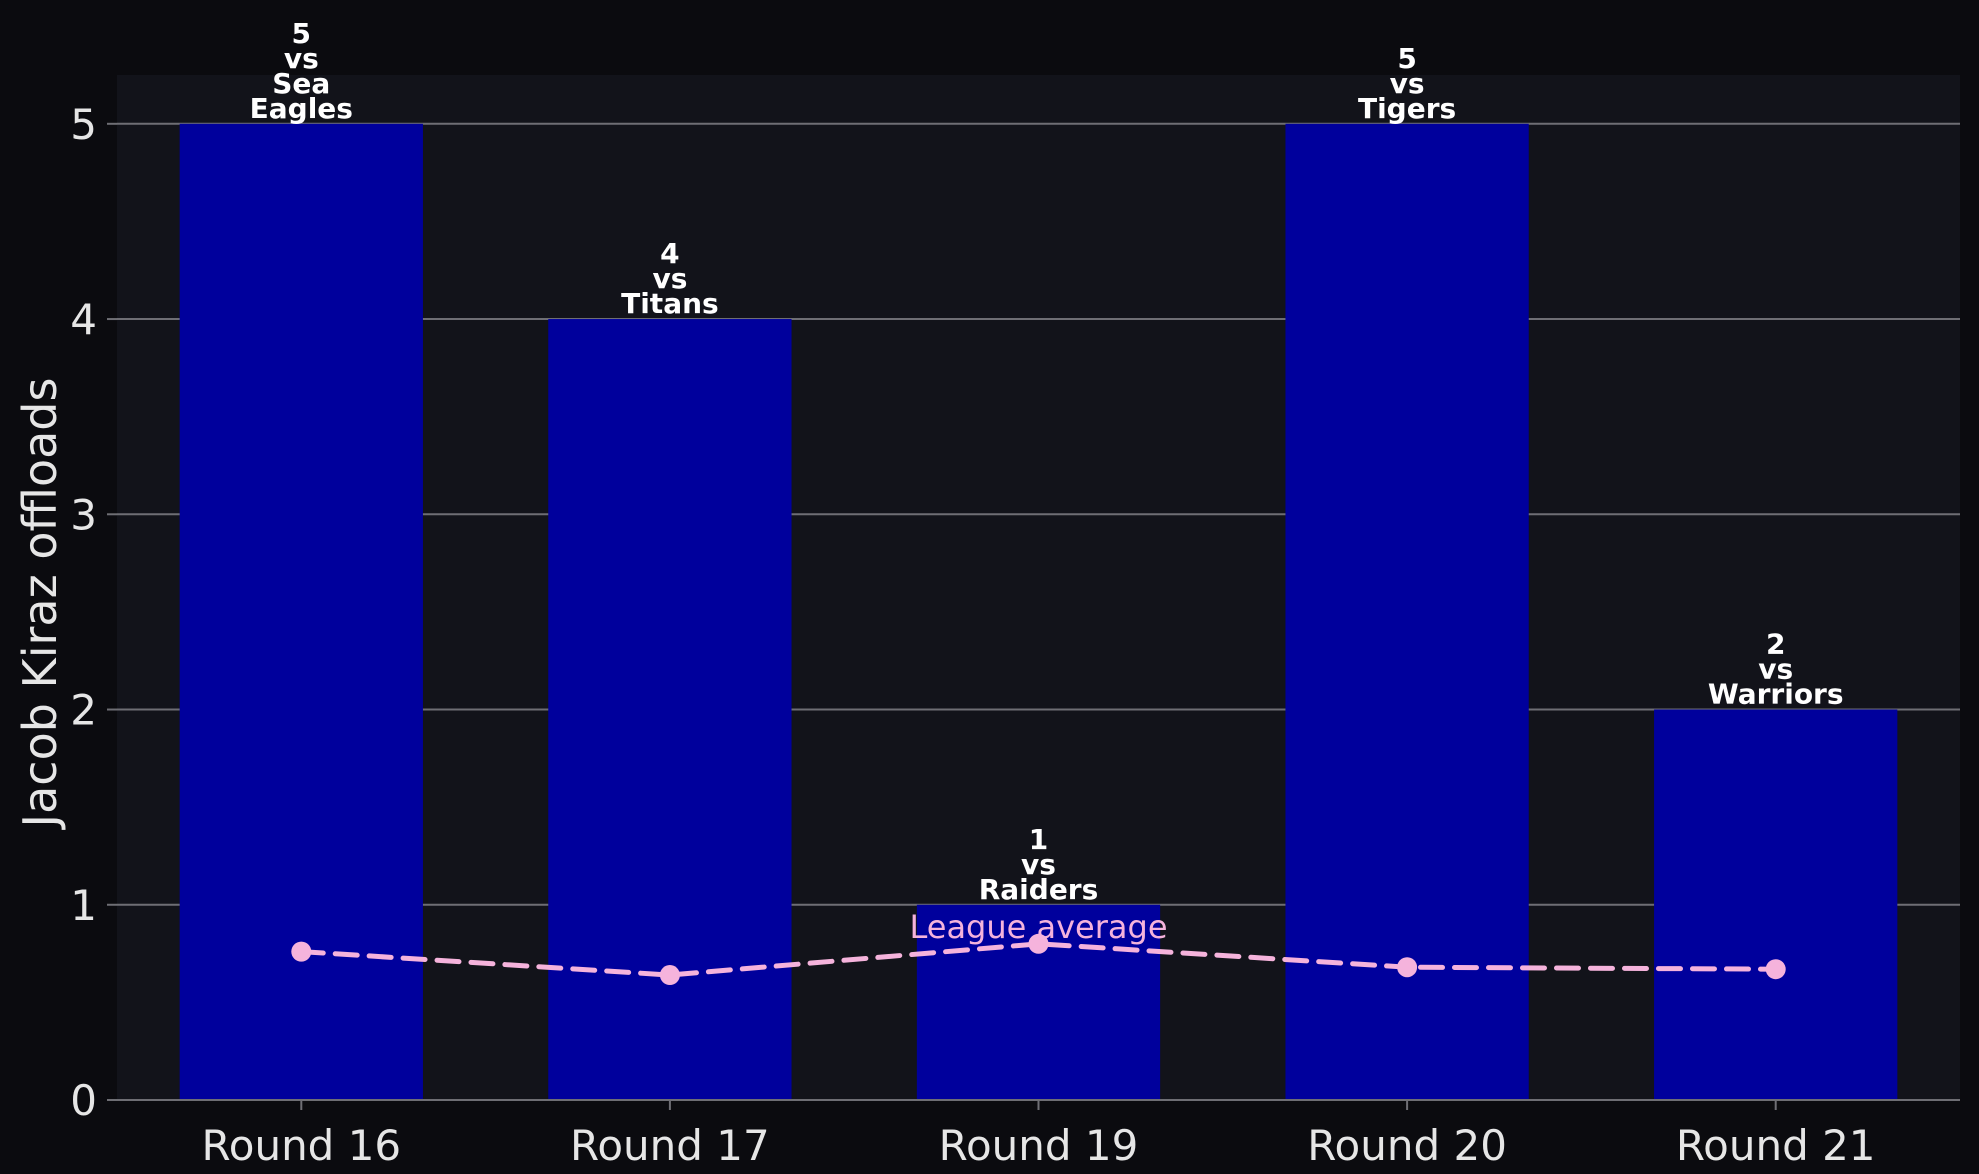 The height and width of the screenshot is (1174, 1979). I want to click on league-average-line: League average, so click(1038, 947).